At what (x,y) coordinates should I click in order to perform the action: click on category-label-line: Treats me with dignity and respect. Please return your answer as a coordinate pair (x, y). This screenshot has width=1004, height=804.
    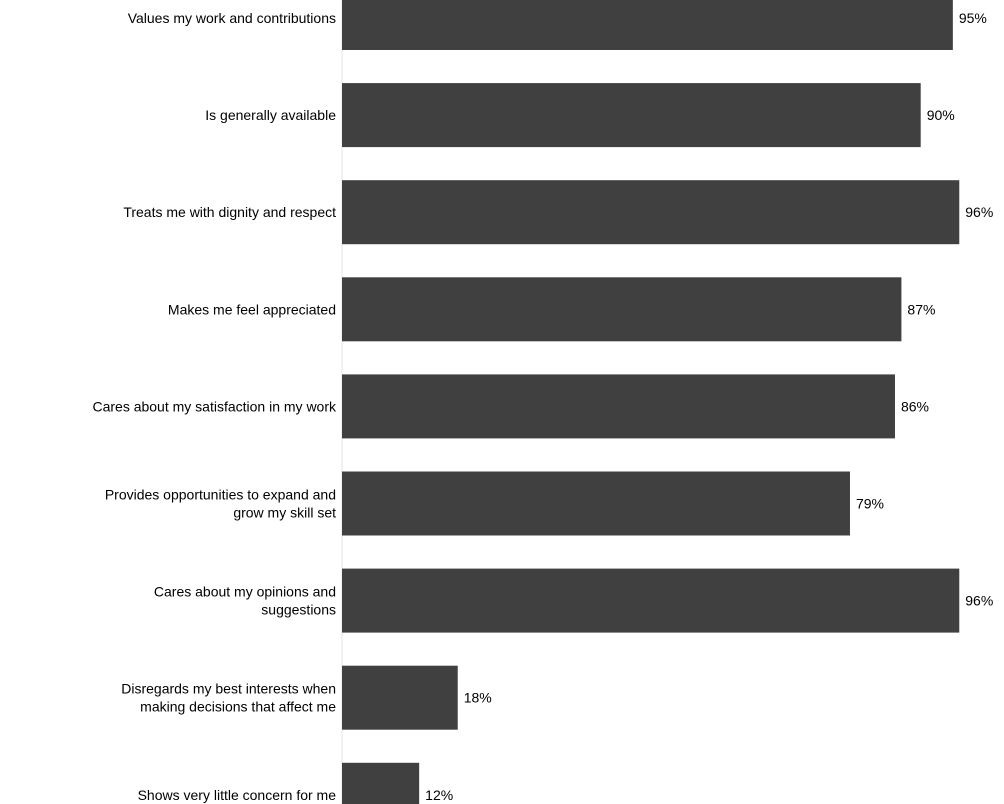
    Looking at the image, I should click on (229, 212).